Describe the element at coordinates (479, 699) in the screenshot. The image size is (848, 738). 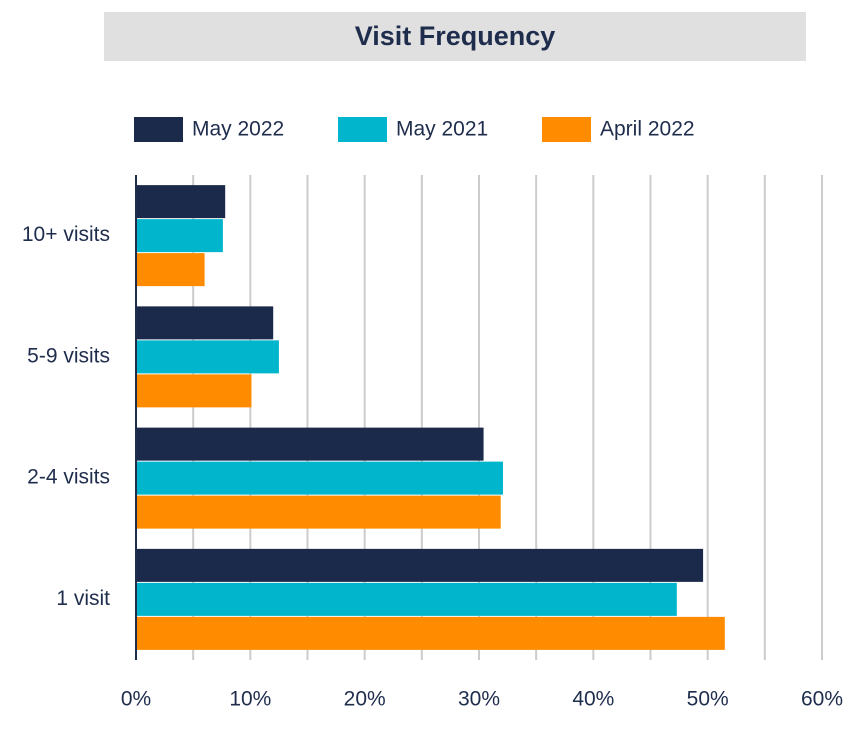
I see `x-tick-label: 30%` at that location.